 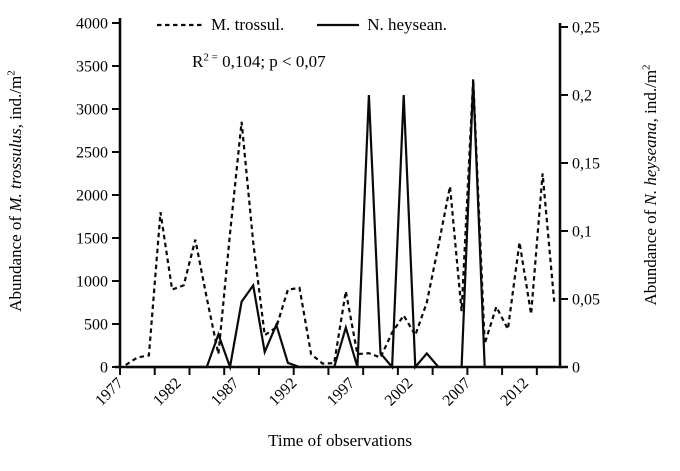 I want to click on left-axis-title-prefix: Abundance of, so click(x=15, y=261).